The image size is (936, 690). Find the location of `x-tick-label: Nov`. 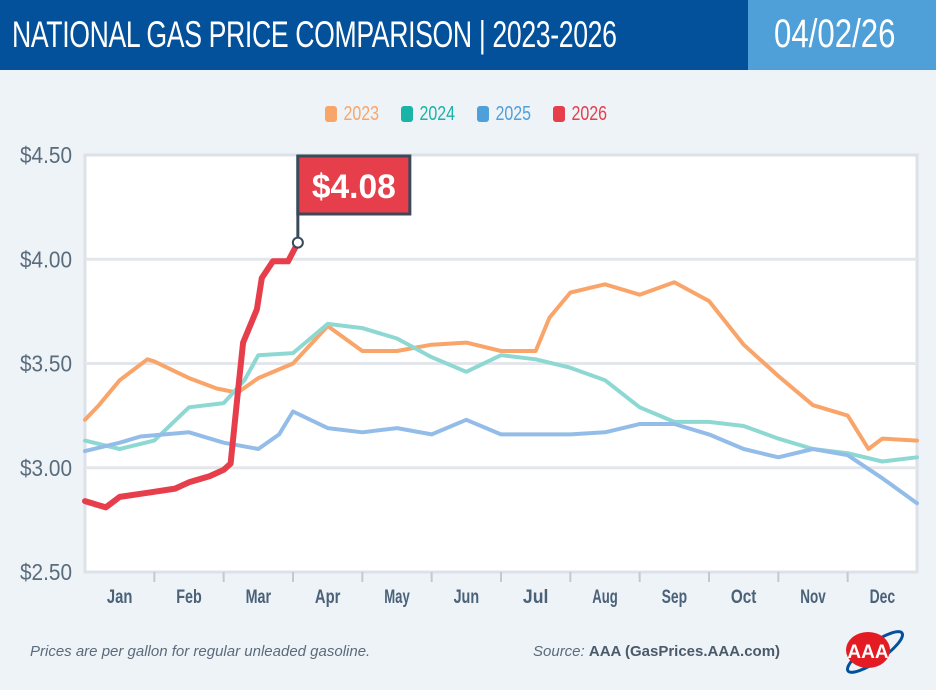

x-tick-label: Nov is located at coordinates (813, 597).